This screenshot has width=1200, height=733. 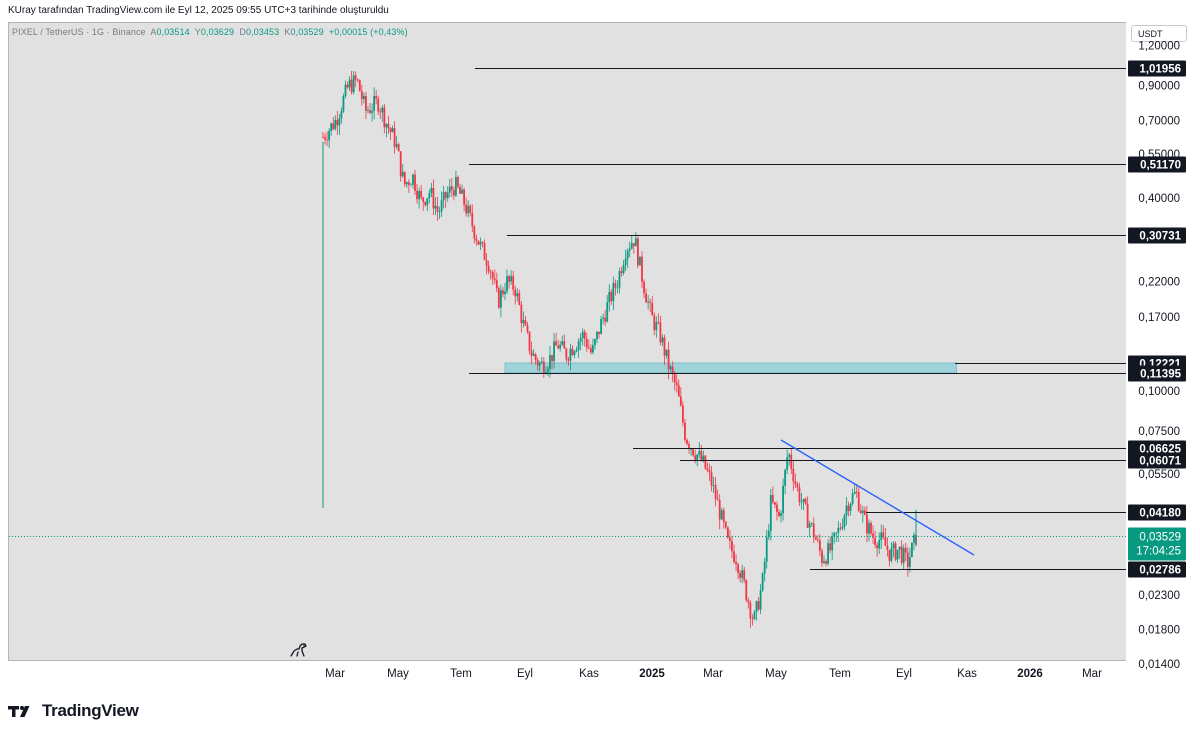 I want to click on legend-symbol: PIXEL / TetherUS · 1G · Binance, so click(x=79, y=32).